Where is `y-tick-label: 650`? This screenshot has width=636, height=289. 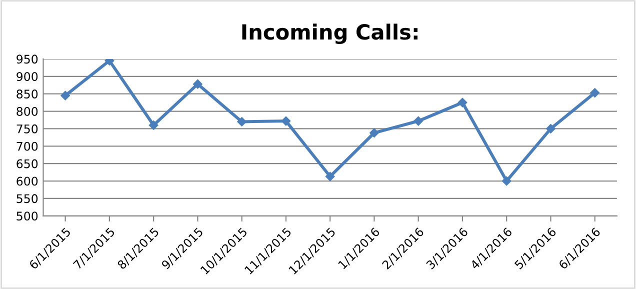
y-tick-label: 650 is located at coordinates (27, 163).